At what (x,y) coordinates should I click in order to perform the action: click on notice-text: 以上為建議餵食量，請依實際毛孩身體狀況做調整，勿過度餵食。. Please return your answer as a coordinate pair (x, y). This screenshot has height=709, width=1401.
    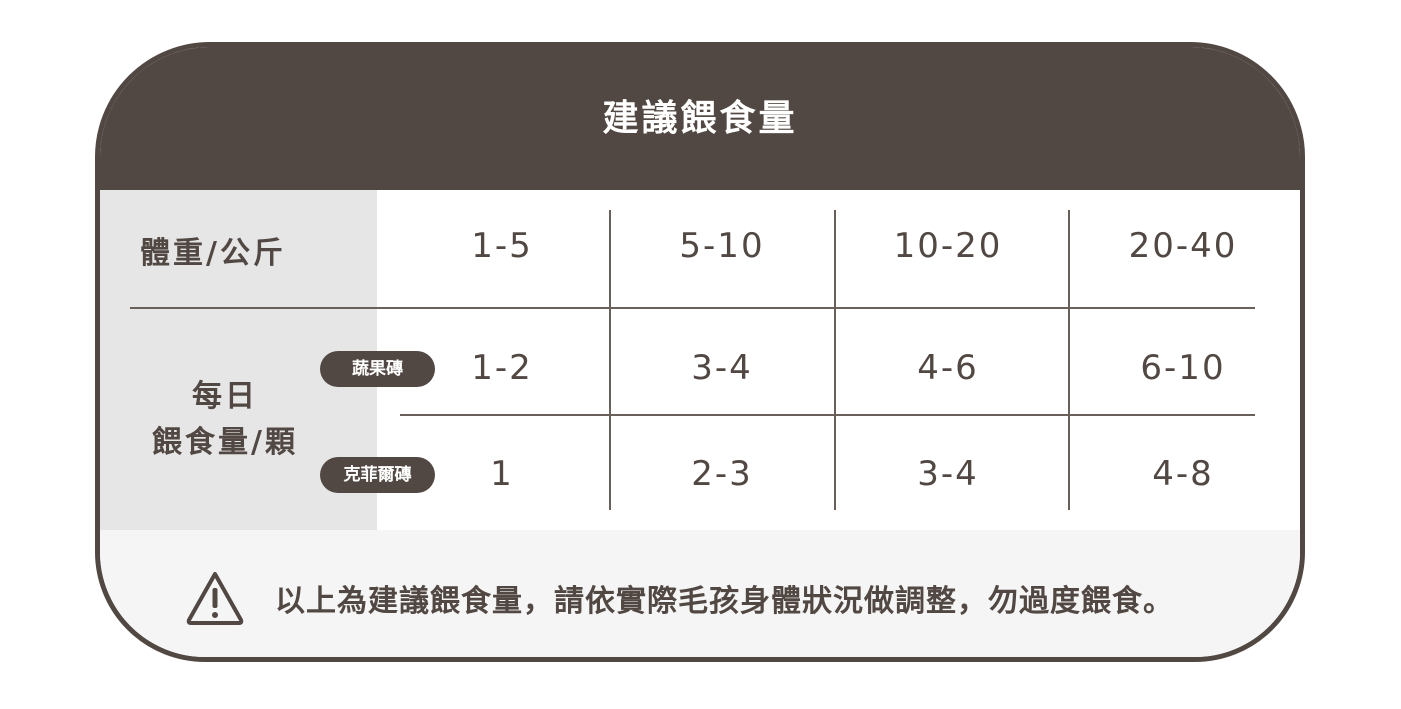
    Looking at the image, I should click on (724, 601).